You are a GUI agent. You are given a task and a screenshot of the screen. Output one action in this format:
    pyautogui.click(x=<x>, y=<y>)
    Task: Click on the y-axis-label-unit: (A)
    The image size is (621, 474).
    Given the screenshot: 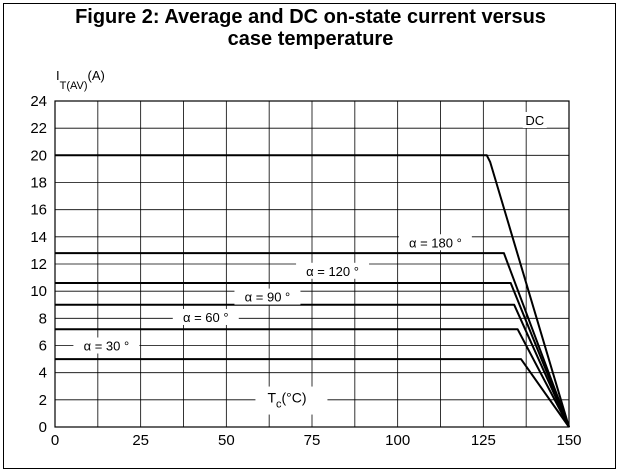 What is the action you would take?
    pyautogui.click(x=96, y=75)
    